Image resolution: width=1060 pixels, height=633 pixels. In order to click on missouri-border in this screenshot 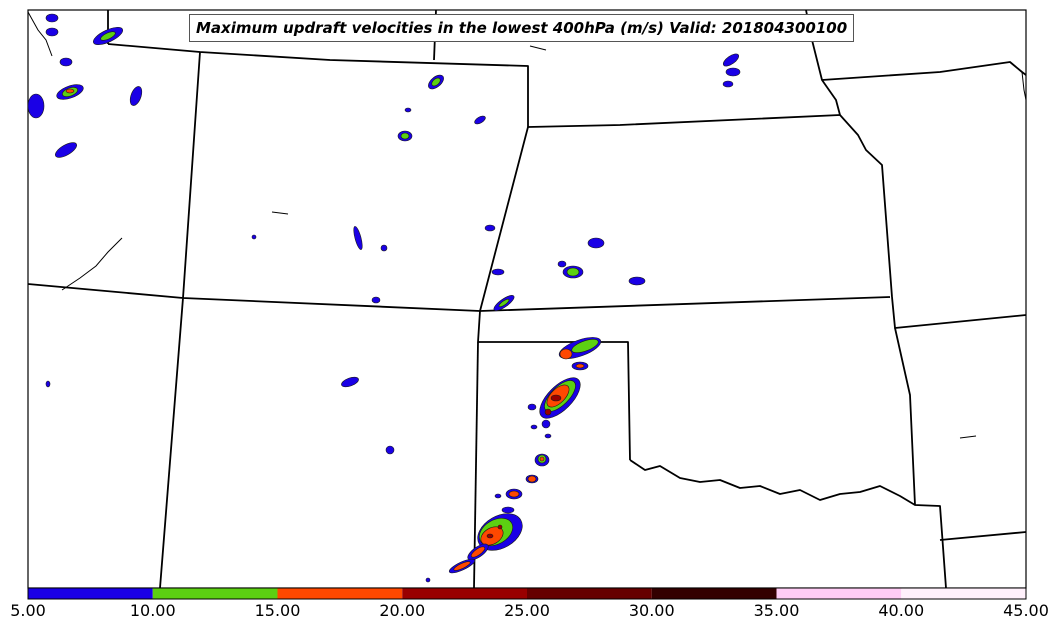, I will do `click(866, 206)`.